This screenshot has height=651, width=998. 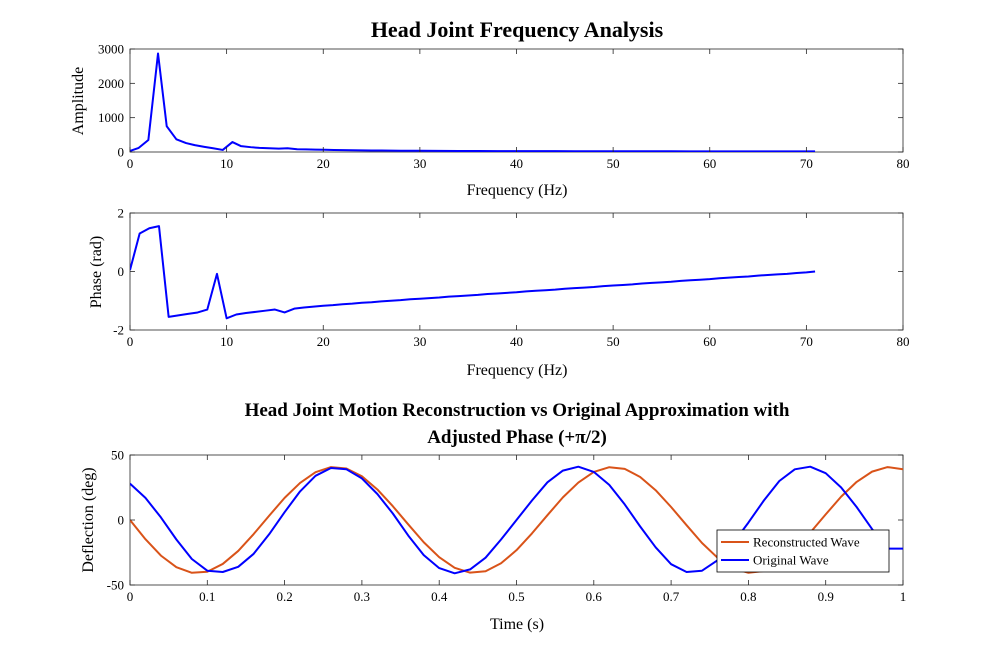 What do you see at coordinates (419, 341) in the screenshot?
I see `phase-x-tick-label: 30` at bounding box center [419, 341].